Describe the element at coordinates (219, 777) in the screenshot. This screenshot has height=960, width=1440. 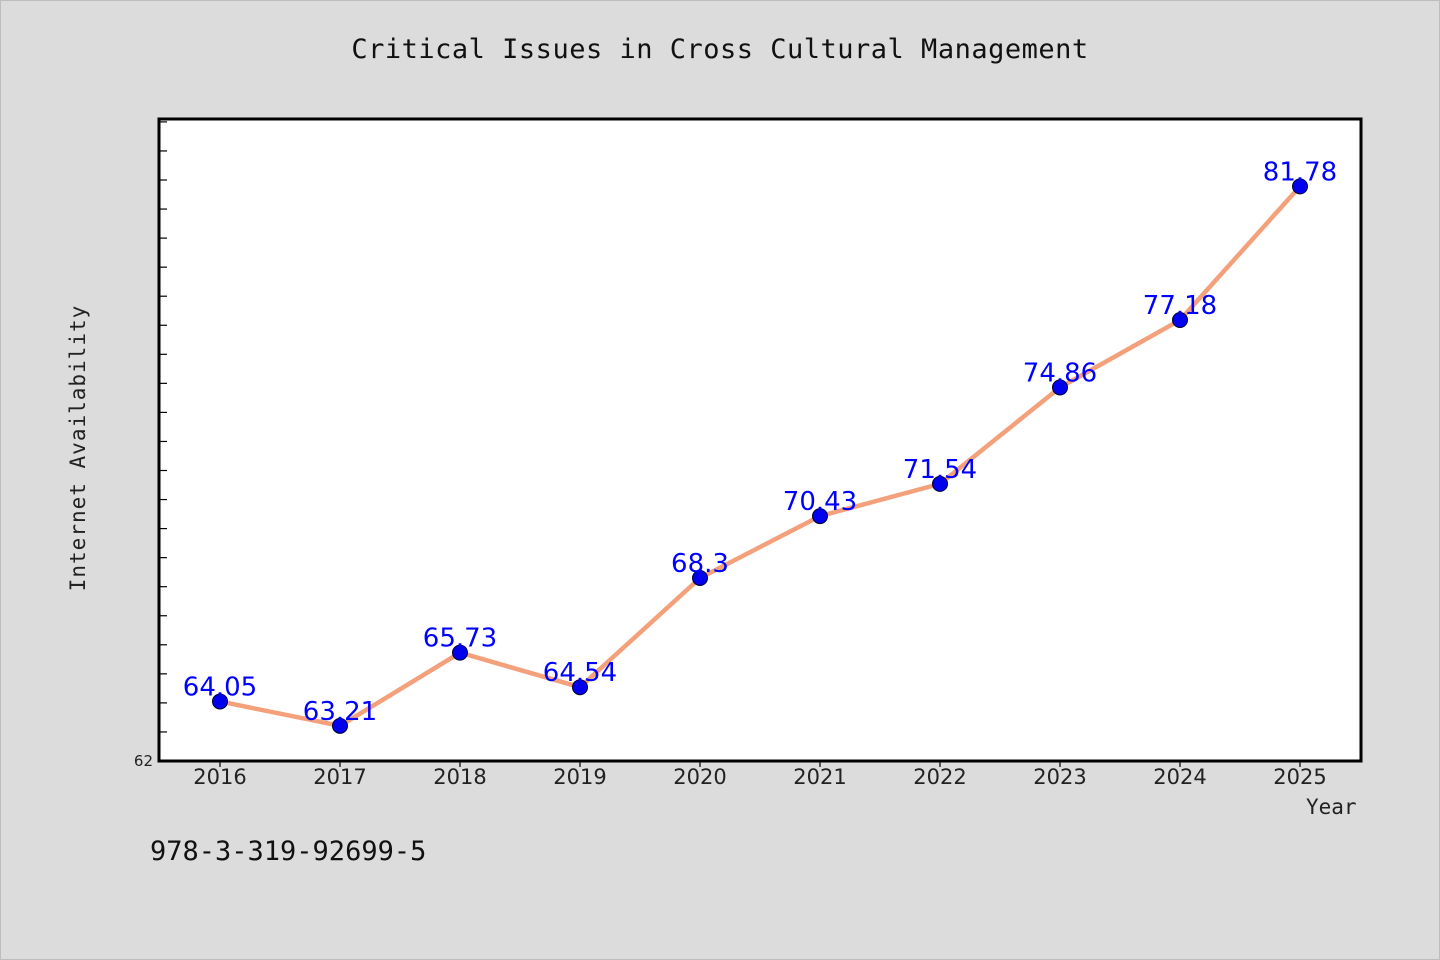
I see `x-tick-label: 2016` at that location.